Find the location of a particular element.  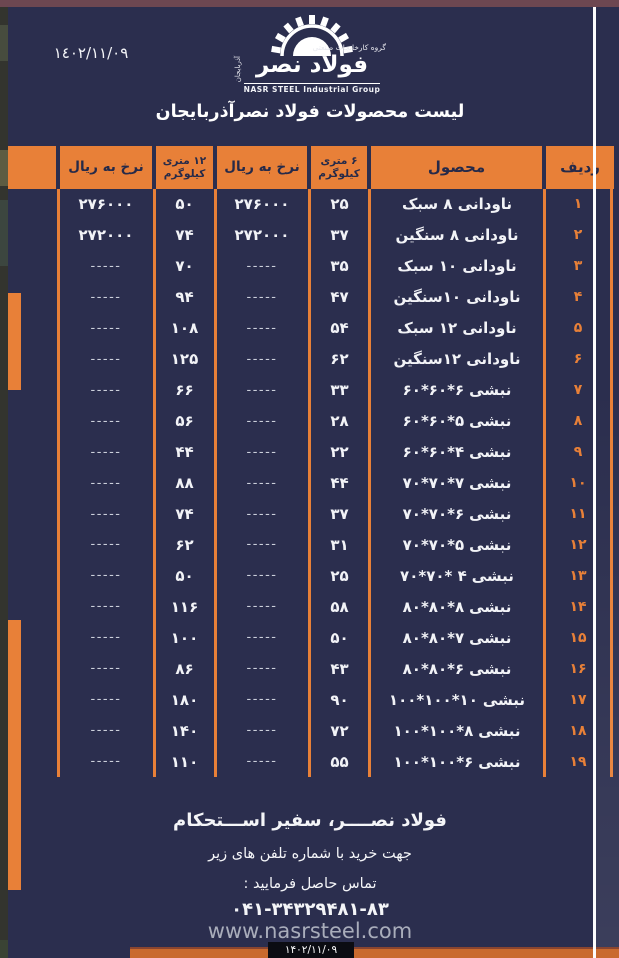

kg-6m-cell: ۲۲ is located at coordinates (339, 452).